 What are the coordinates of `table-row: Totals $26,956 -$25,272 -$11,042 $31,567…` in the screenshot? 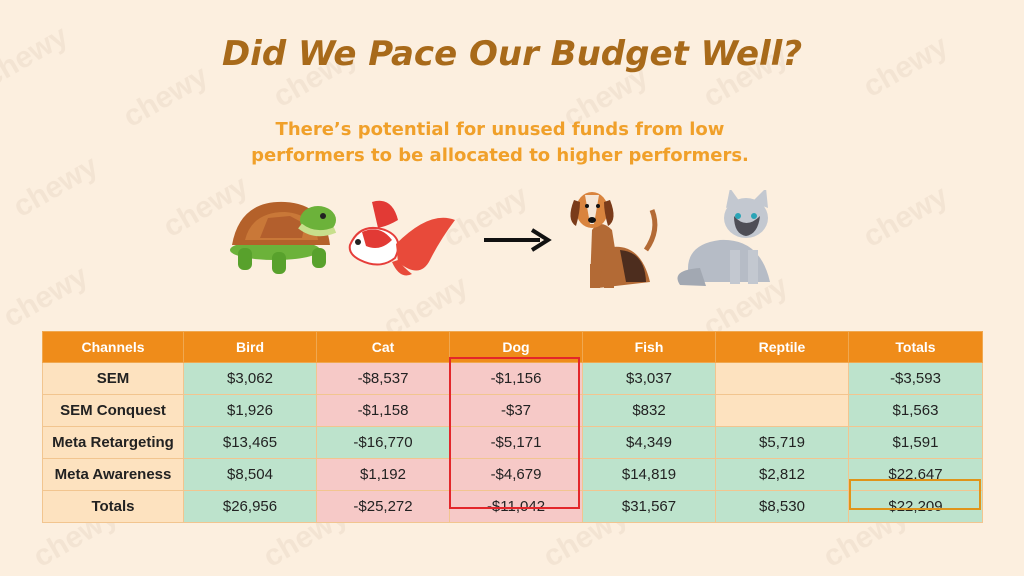 It's located at (512, 506).